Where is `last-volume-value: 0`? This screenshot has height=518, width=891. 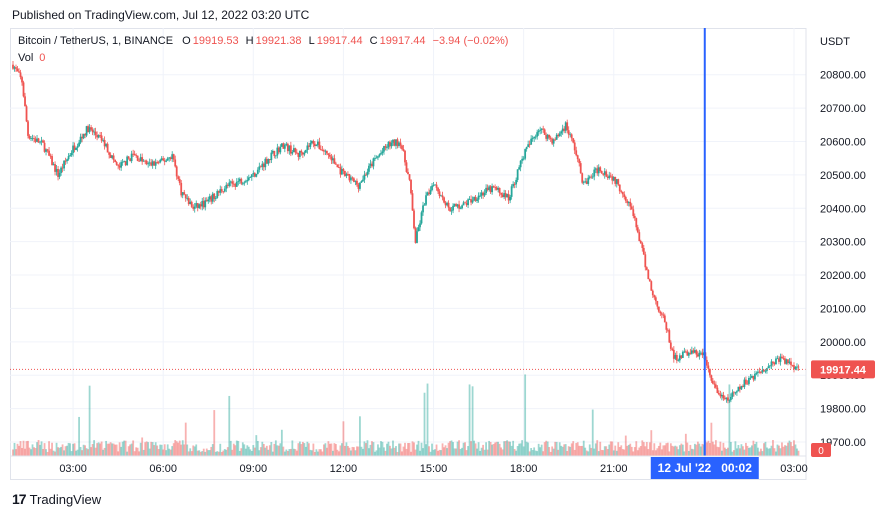 last-volume-value: 0 is located at coordinates (821, 451).